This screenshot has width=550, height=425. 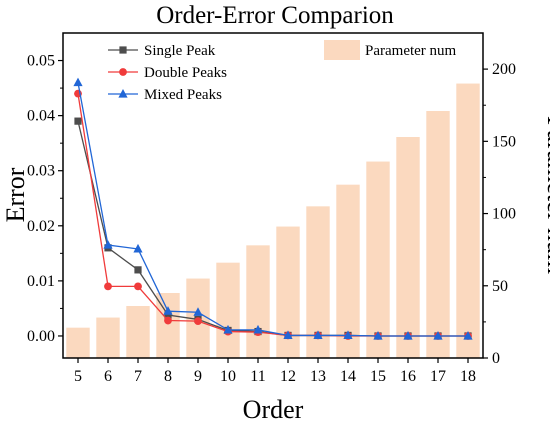 What do you see at coordinates (198, 376) in the screenshot?
I see `x-tick-label: 9` at bounding box center [198, 376].